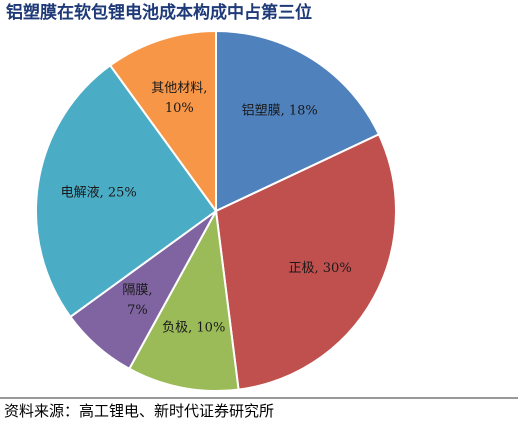 The width and height of the screenshot is (518, 430). What do you see at coordinates (179, 98) in the screenshot?
I see `data-label: 其他材料, 10%` at bounding box center [179, 98].